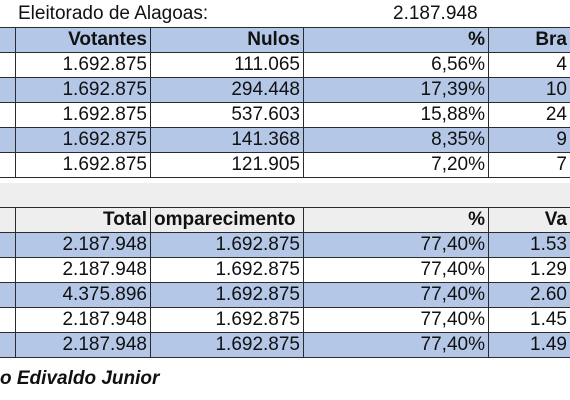 The image size is (570, 400). Describe the element at coordinates (396, 295) in the screenshot. I see `t2-row3-percent: 77,40%` at that location.